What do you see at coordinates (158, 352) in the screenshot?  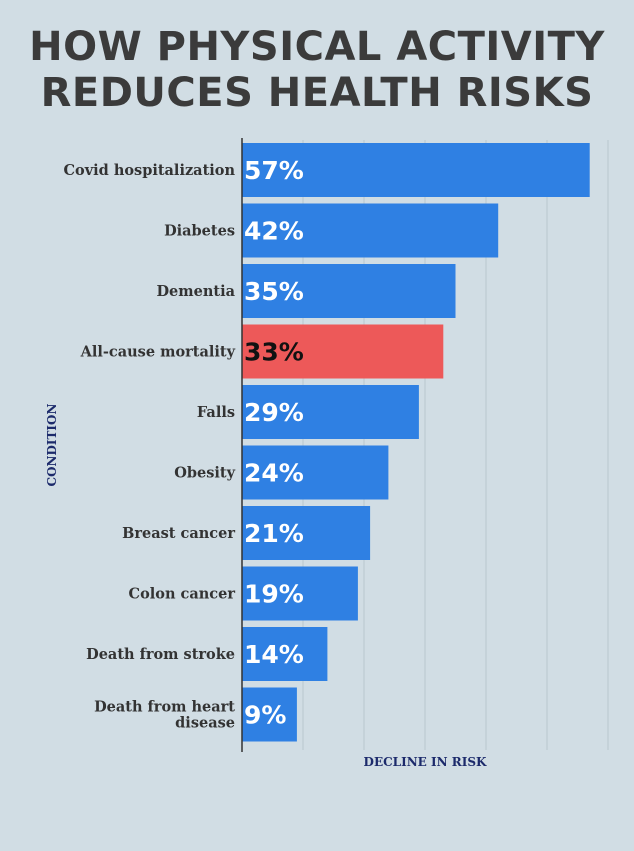 I see `category-label: All-cause mortality` at bounding box center [158, 352].